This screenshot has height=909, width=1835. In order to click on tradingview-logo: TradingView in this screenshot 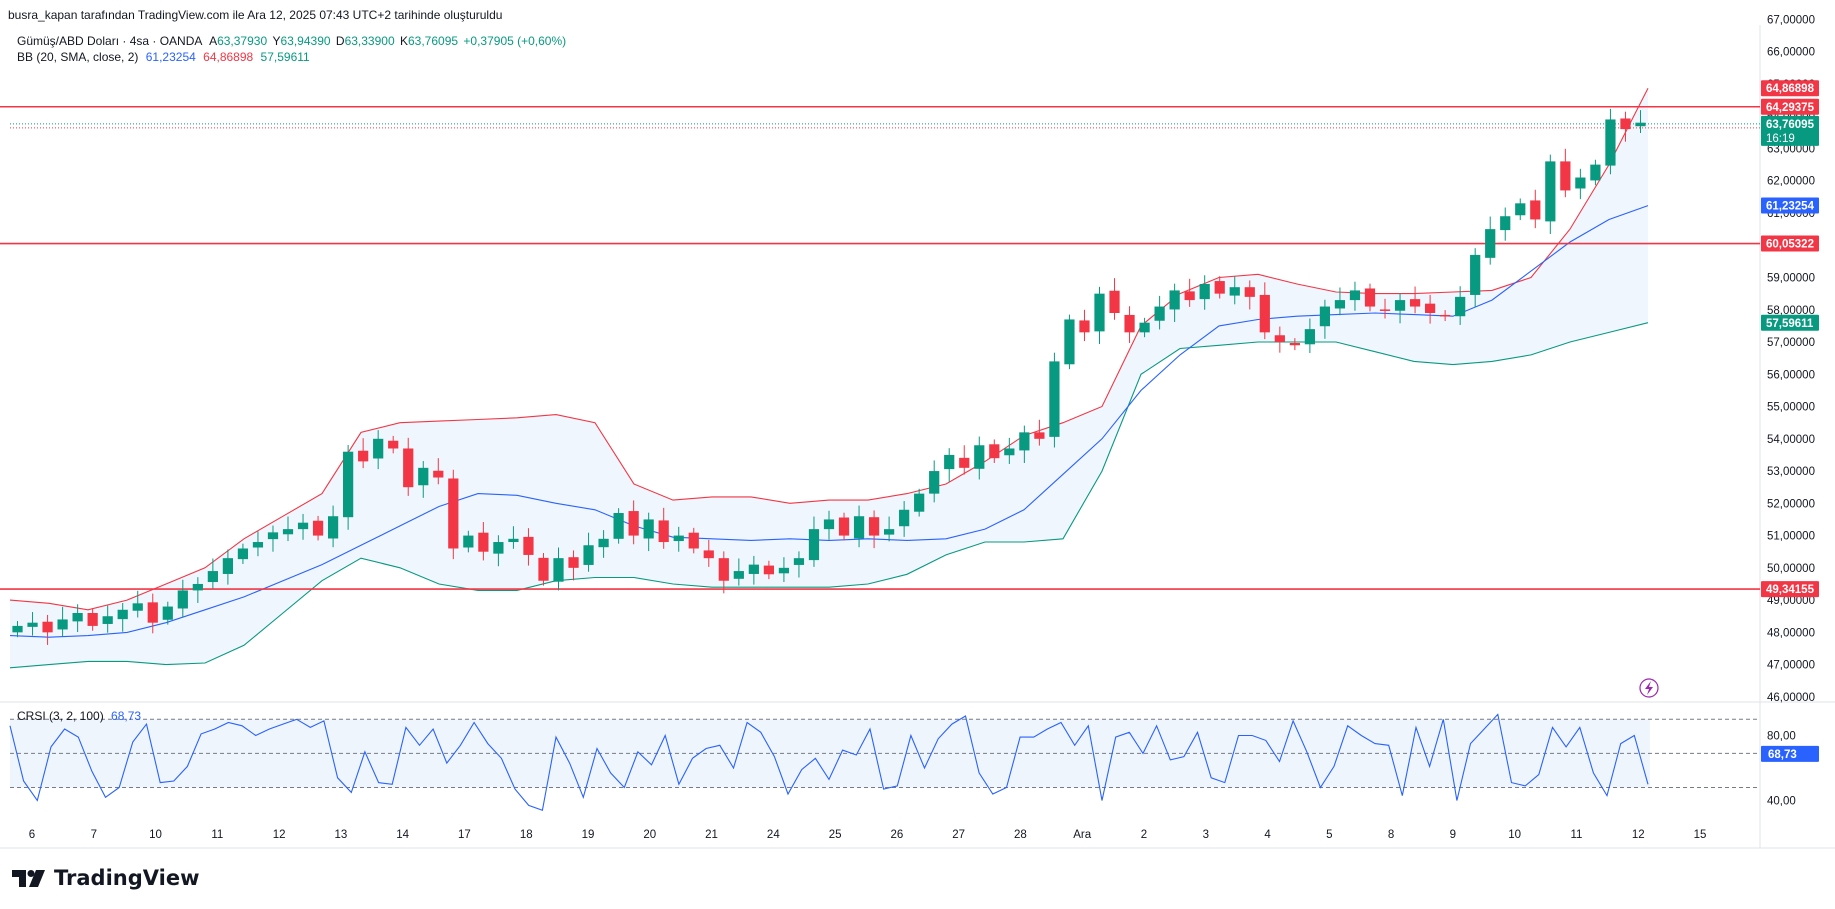, I will do `click(105, 878)`.